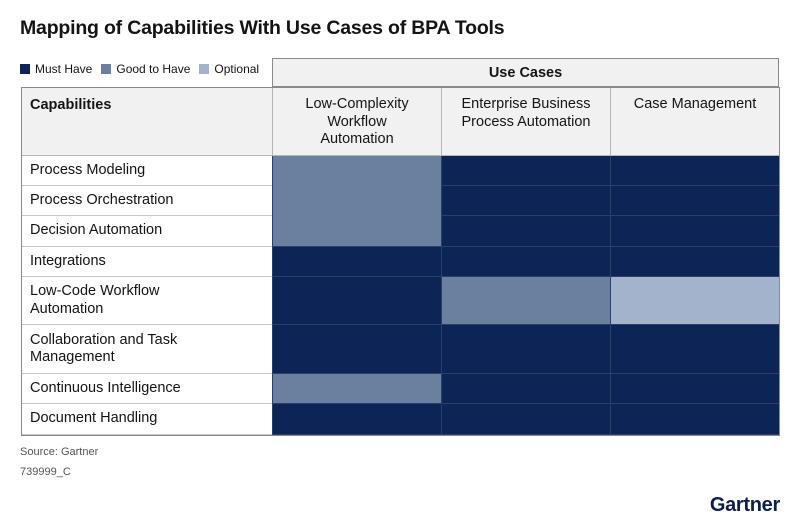  Describe the element at coordinates (204, 69) in the screenshot. I see `legend-swatch-optional` at that location.